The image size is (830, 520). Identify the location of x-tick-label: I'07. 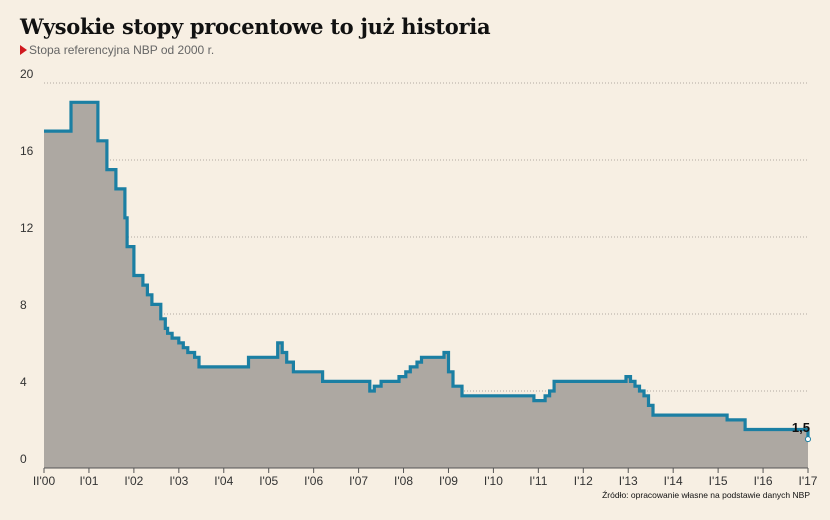
(358, 481).